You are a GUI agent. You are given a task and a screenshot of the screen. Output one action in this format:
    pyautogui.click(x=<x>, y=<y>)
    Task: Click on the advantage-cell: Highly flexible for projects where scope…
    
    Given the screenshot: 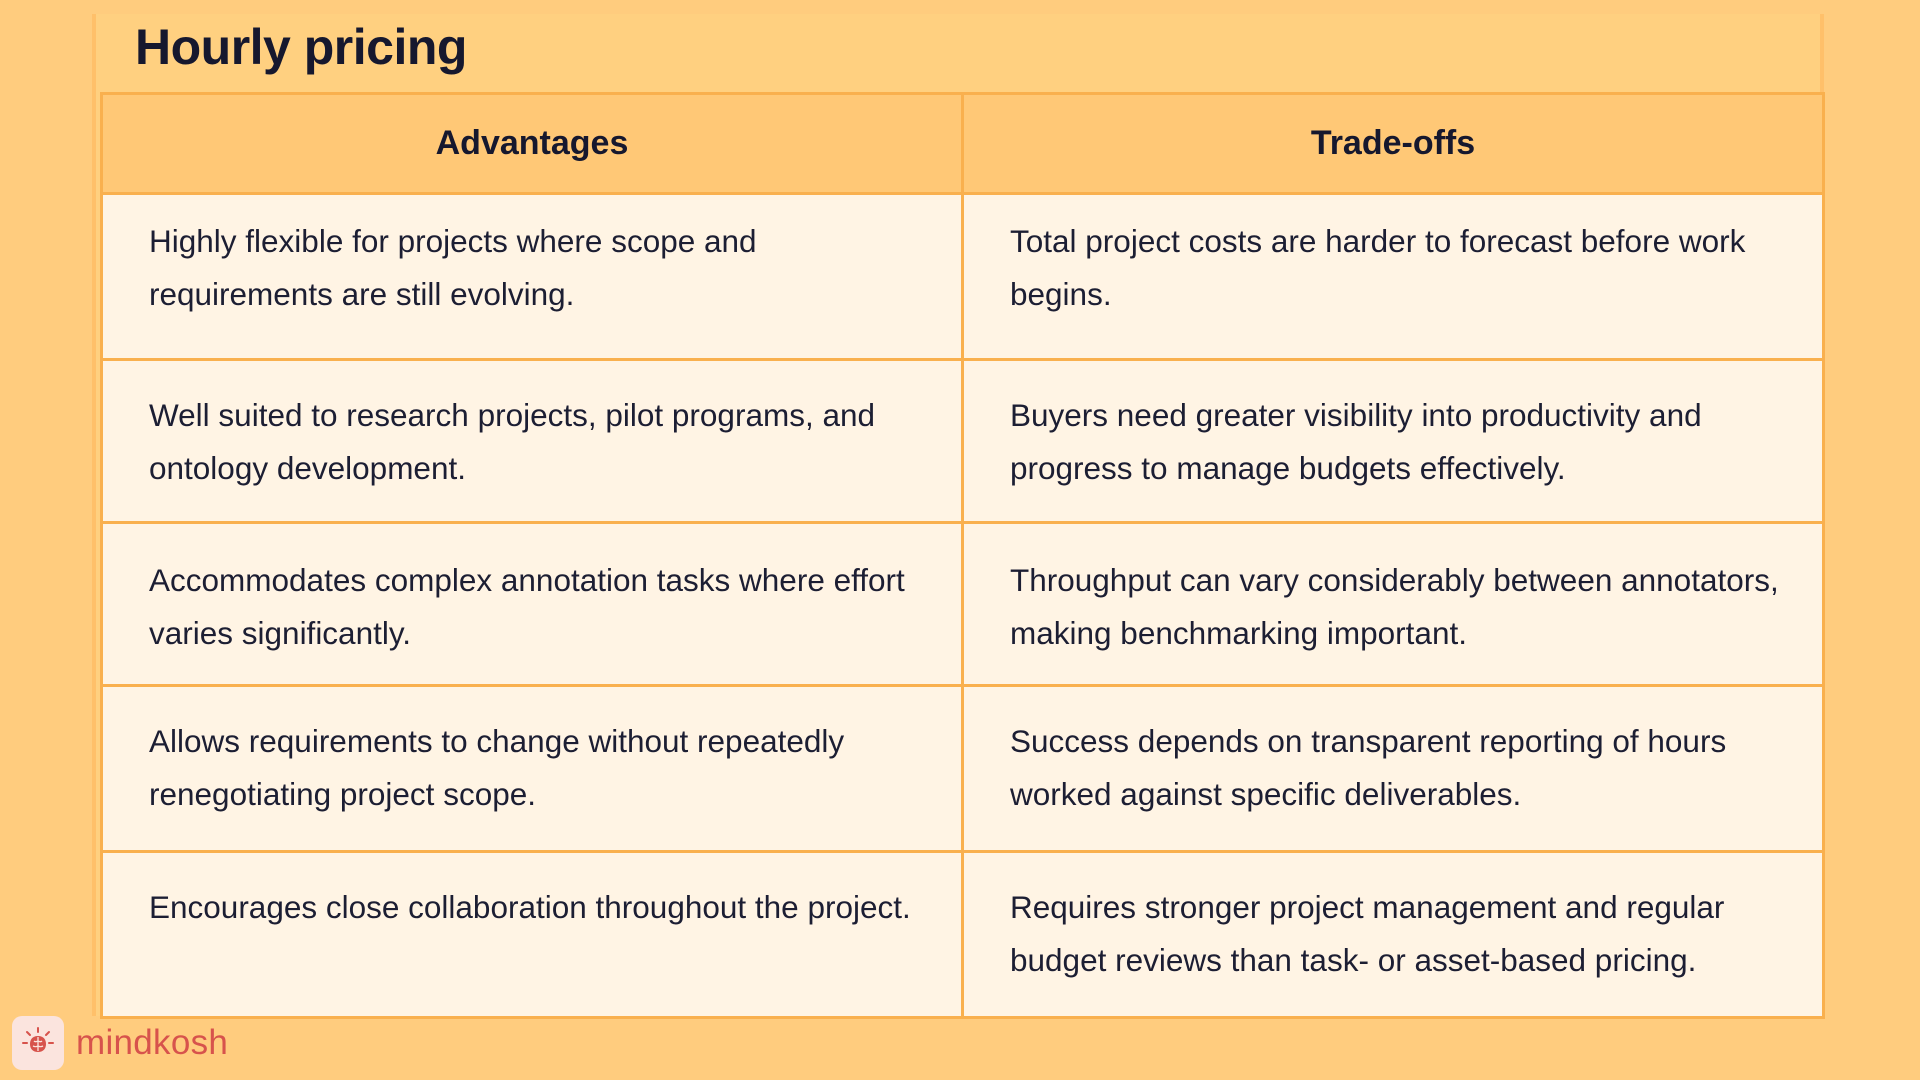 What is the action you would take?
    pyautogui.click(x=532, y=276)
    